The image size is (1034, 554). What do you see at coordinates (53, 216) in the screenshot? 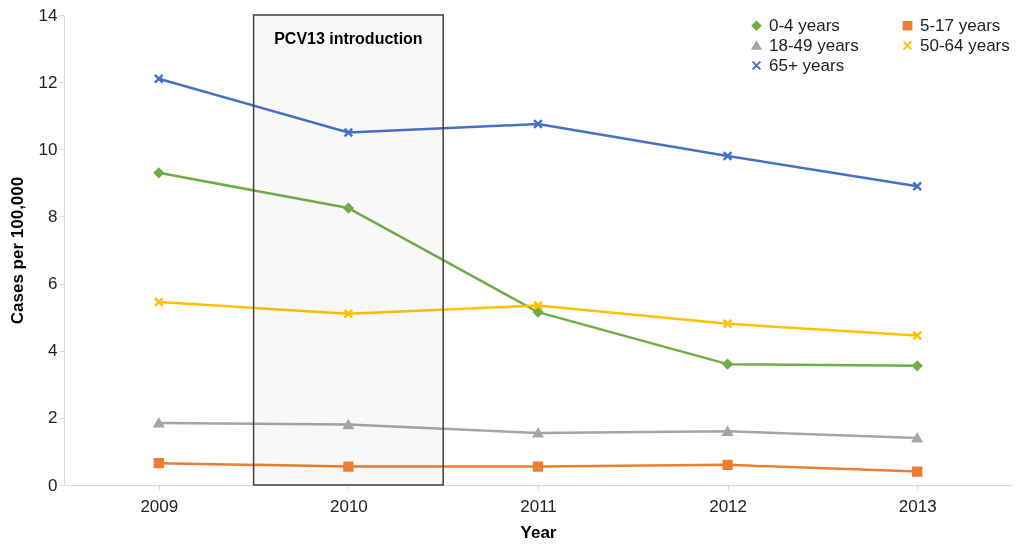
I see `y-tick-label: 8` at bounding box center [53, 216].